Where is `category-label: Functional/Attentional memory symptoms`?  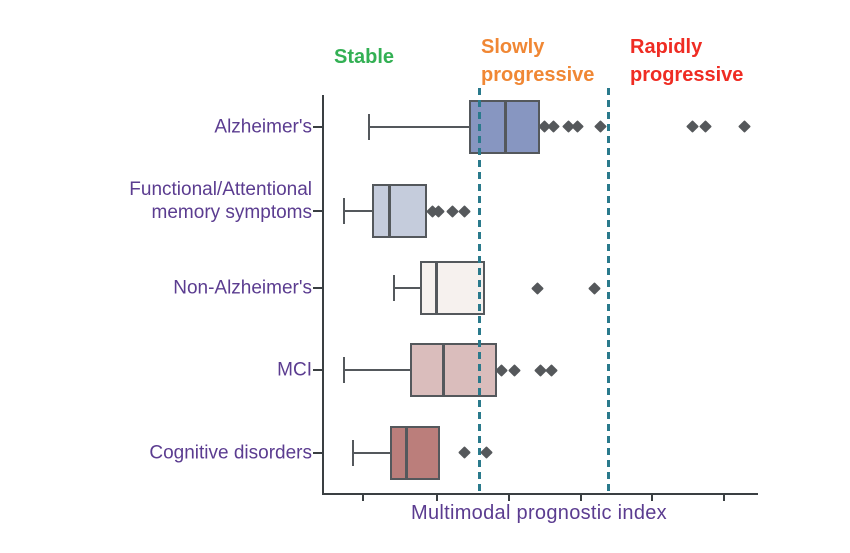 category-label: Functional/Attentional memory symptoms is located at coordinates (220, 201).